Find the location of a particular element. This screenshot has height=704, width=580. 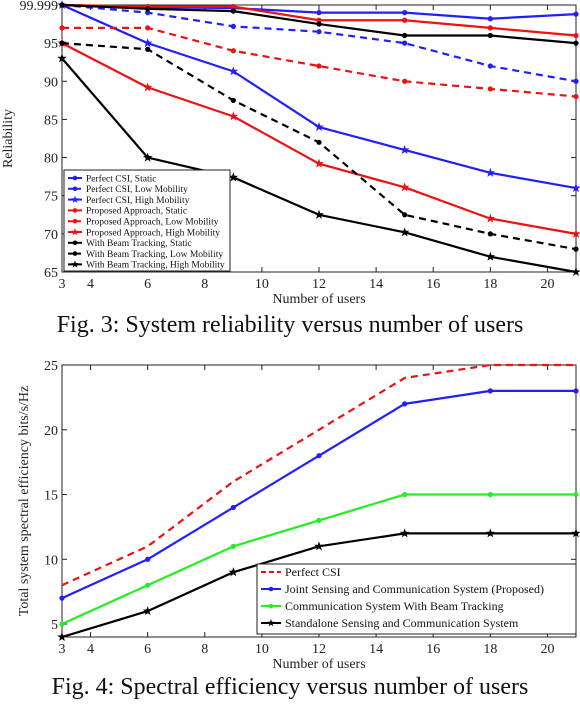

y-tick-label: 70 is located at coordinates (51, 235).